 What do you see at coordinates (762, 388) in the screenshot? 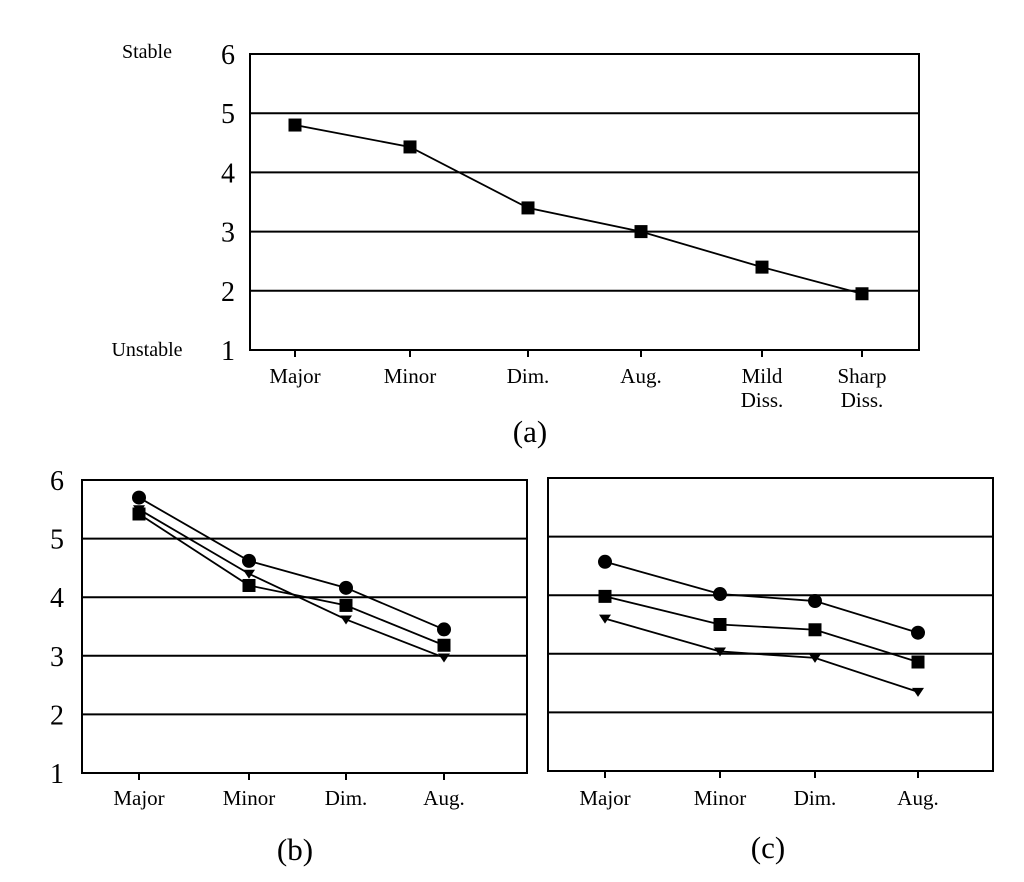
I see `x-tick-label: Mild Diss.` at bounding box center [762, 388].